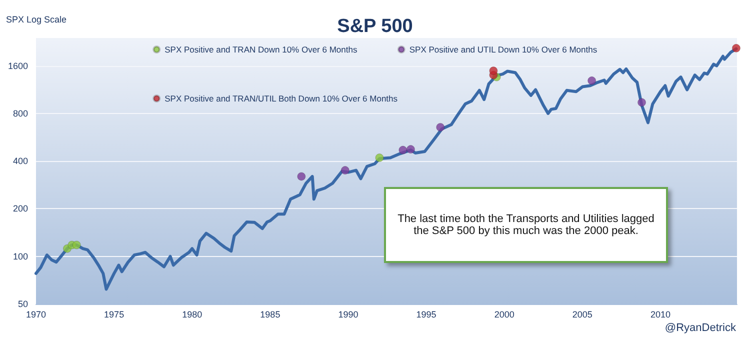  I want to click on y-tick-label: 100, so click(20, 256).